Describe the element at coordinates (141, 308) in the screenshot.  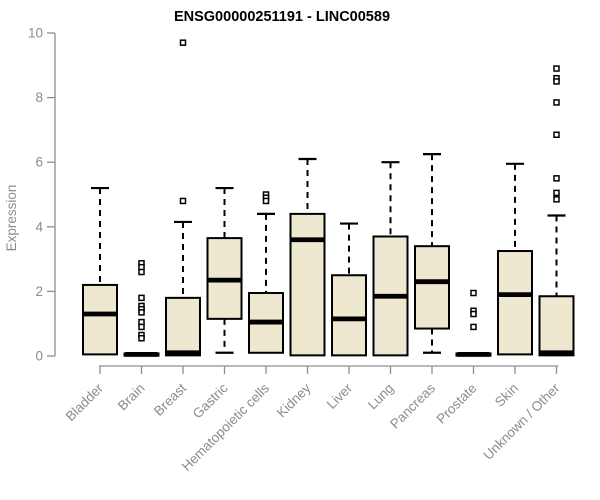
I see `boxplot-brain` at that location.